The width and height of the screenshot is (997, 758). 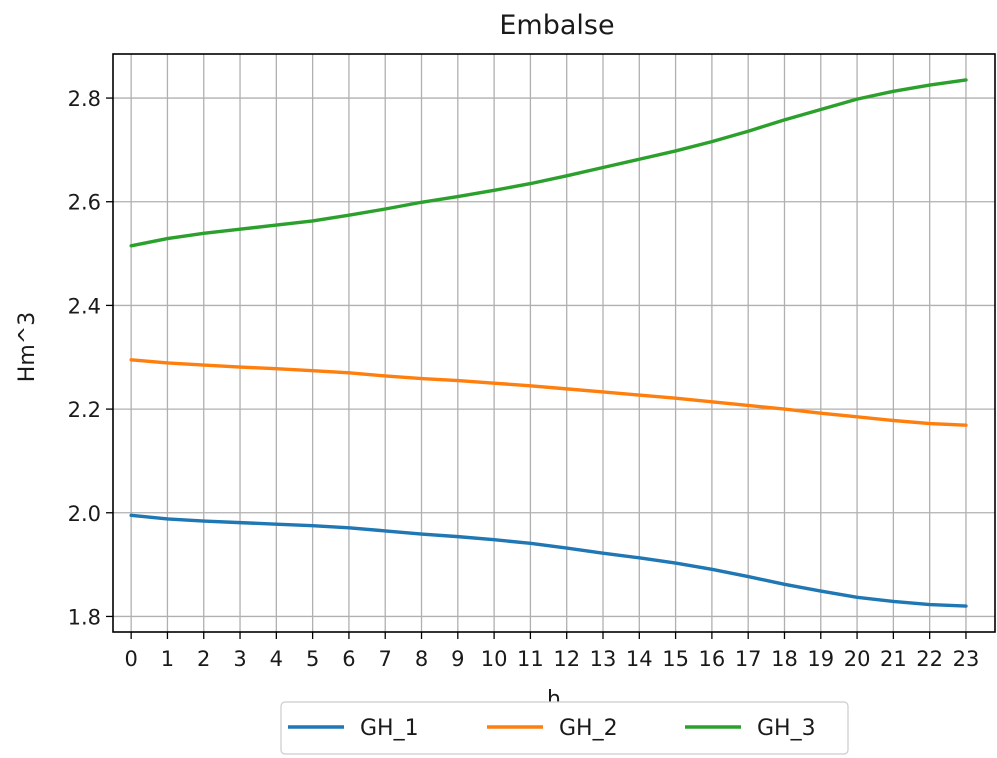 I want to click on y-axis-label: Hm^3, so click(x=27, y=347).